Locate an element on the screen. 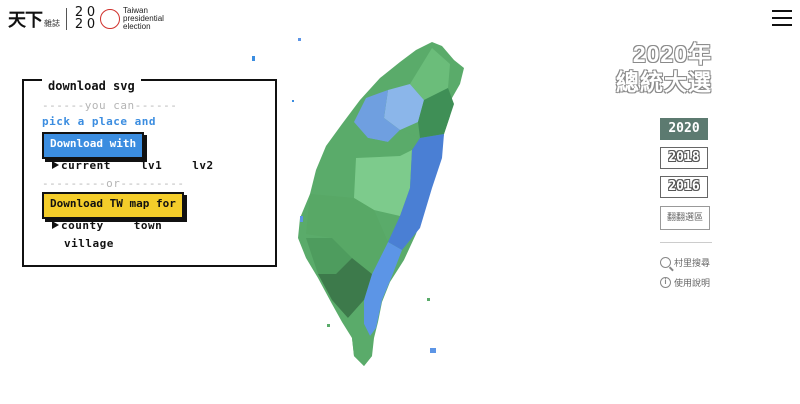  search-icon is located at coordinates (665, 262).